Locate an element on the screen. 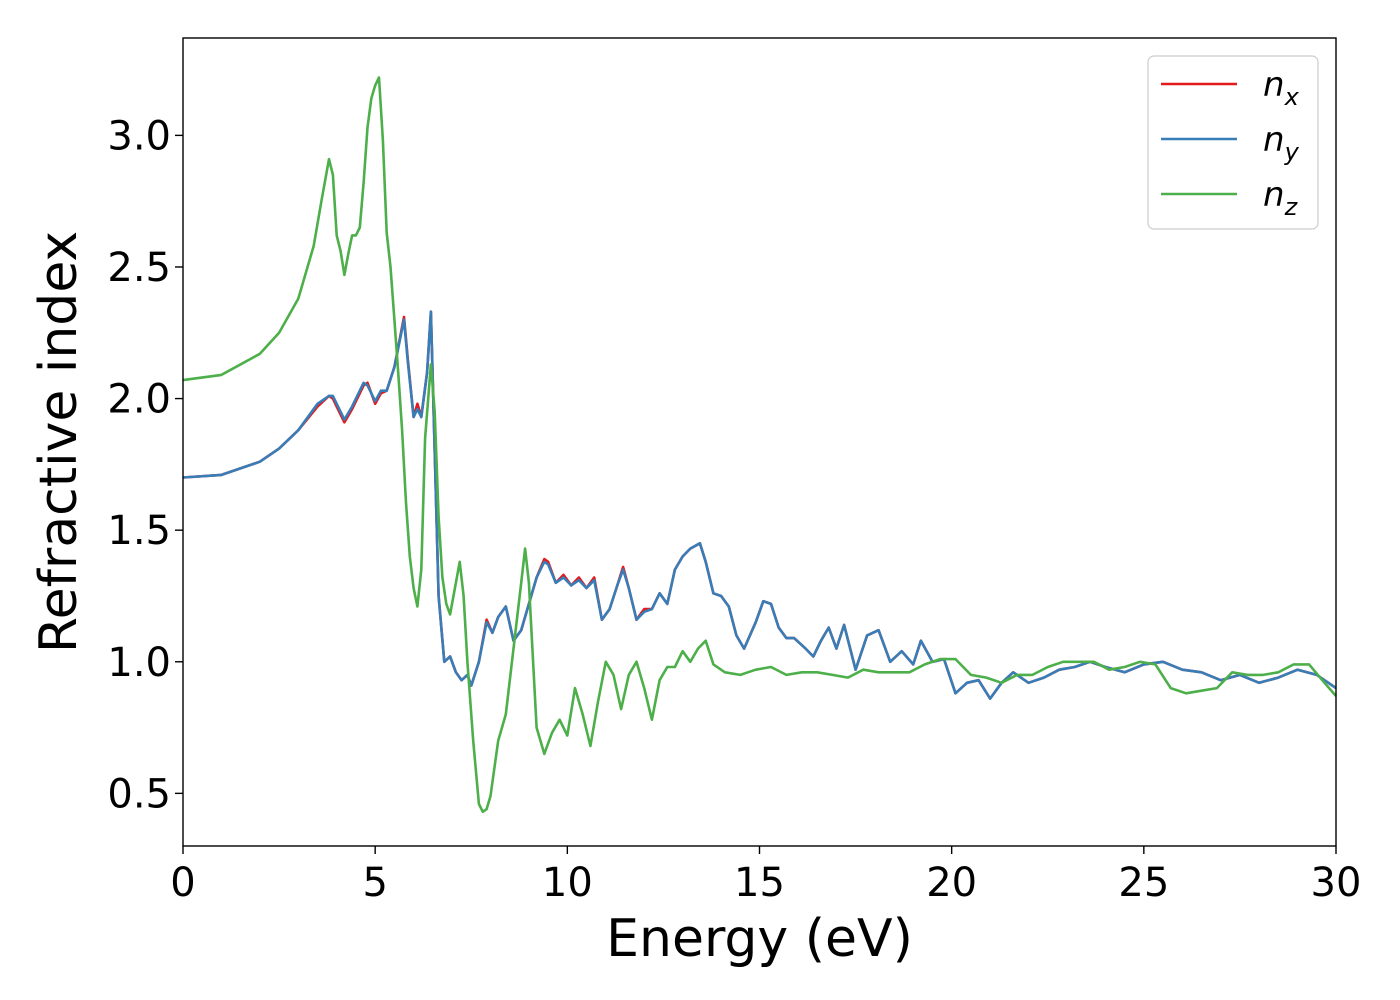  x-tick-label: 15 is located at coordinates (759, 883).